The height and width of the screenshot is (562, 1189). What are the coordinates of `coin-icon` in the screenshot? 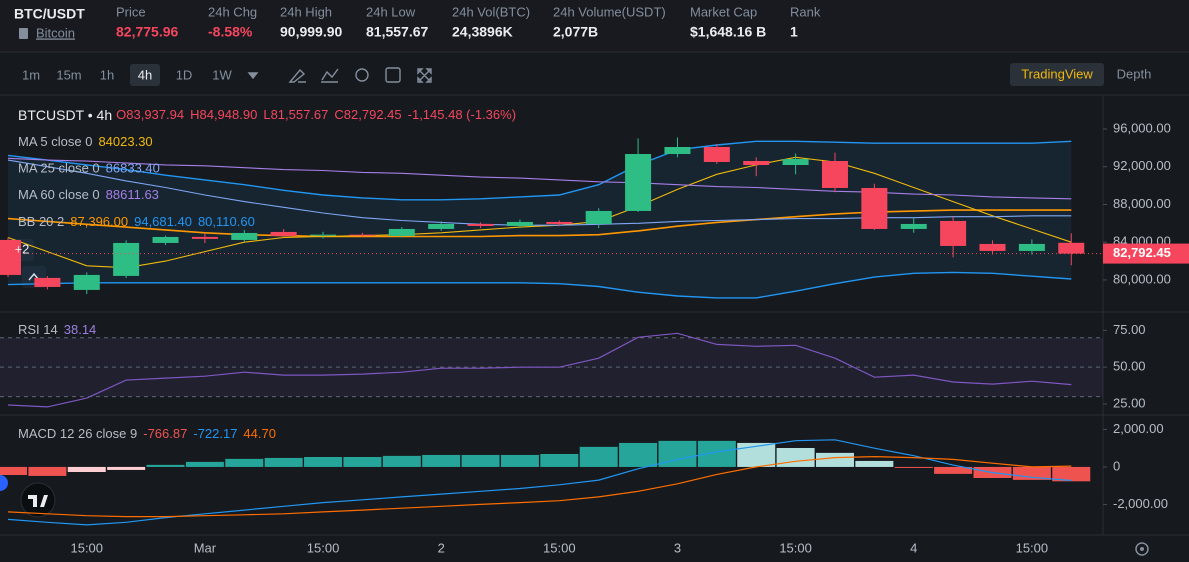 It's located at (23, 33).